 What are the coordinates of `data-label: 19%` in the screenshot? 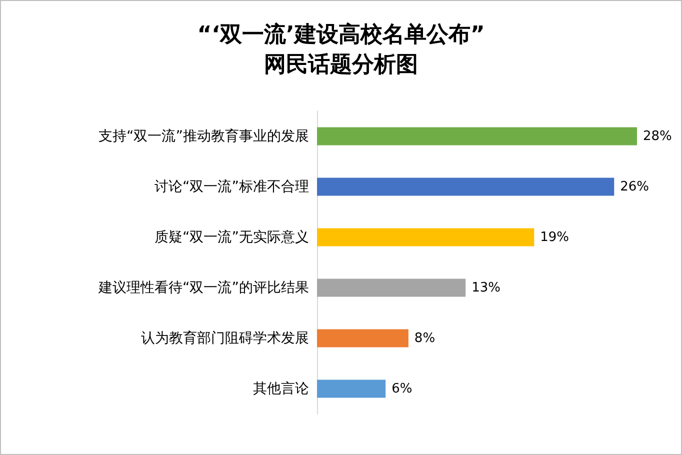 It's located at (555, 237).